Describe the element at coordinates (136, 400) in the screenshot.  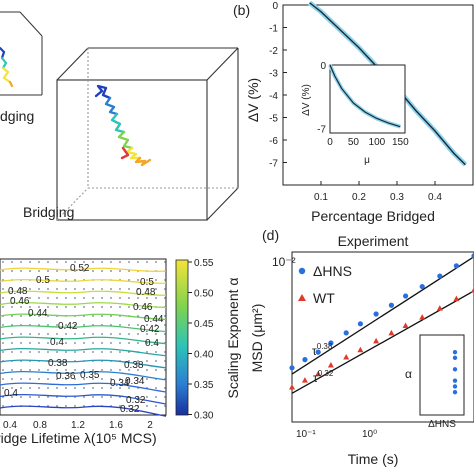
I see `panel-c-contour-label: 0.32` at that location.